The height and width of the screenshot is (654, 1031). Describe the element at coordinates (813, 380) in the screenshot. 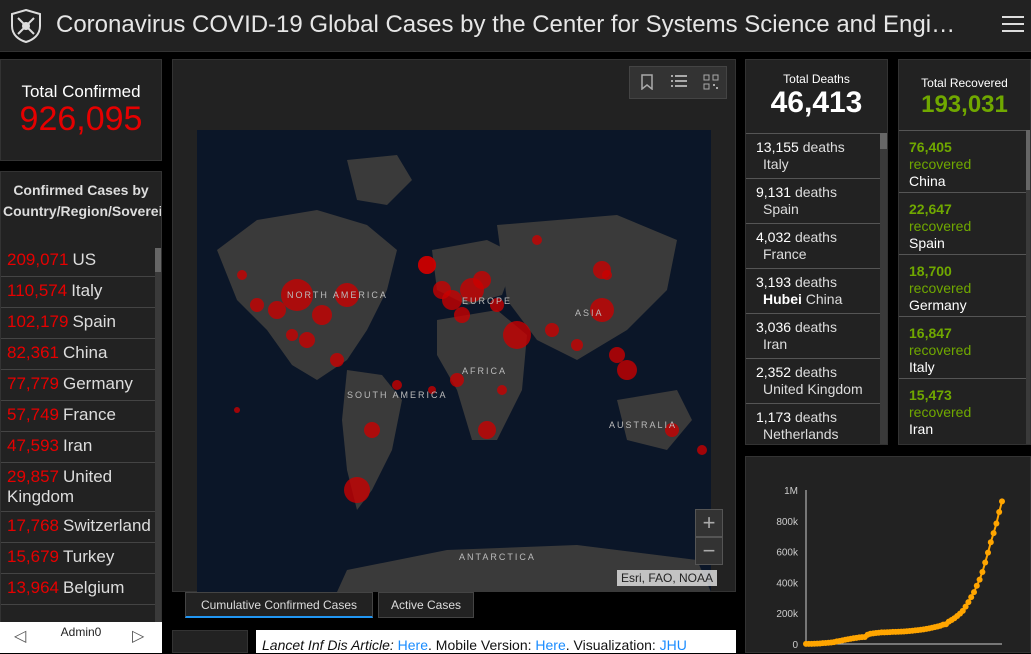

I see `list-item: 2,352 deaths United Kingdom` at that location.